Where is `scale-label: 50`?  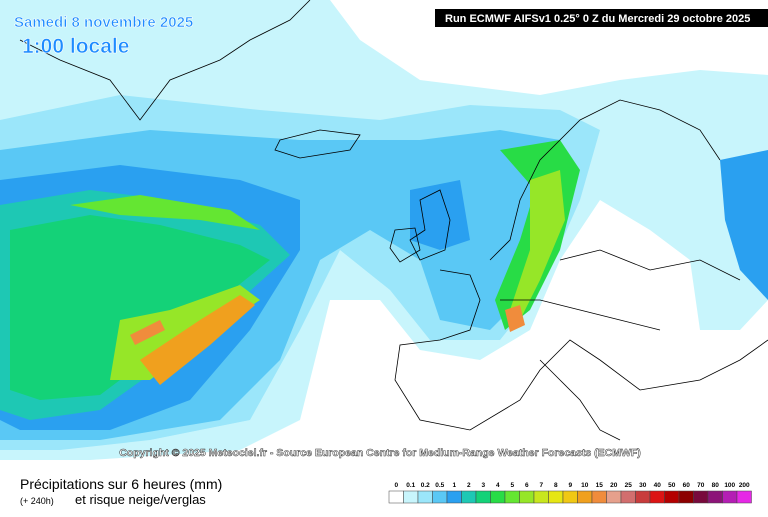
scale-label: 50 is located at coordinates (672, 485).